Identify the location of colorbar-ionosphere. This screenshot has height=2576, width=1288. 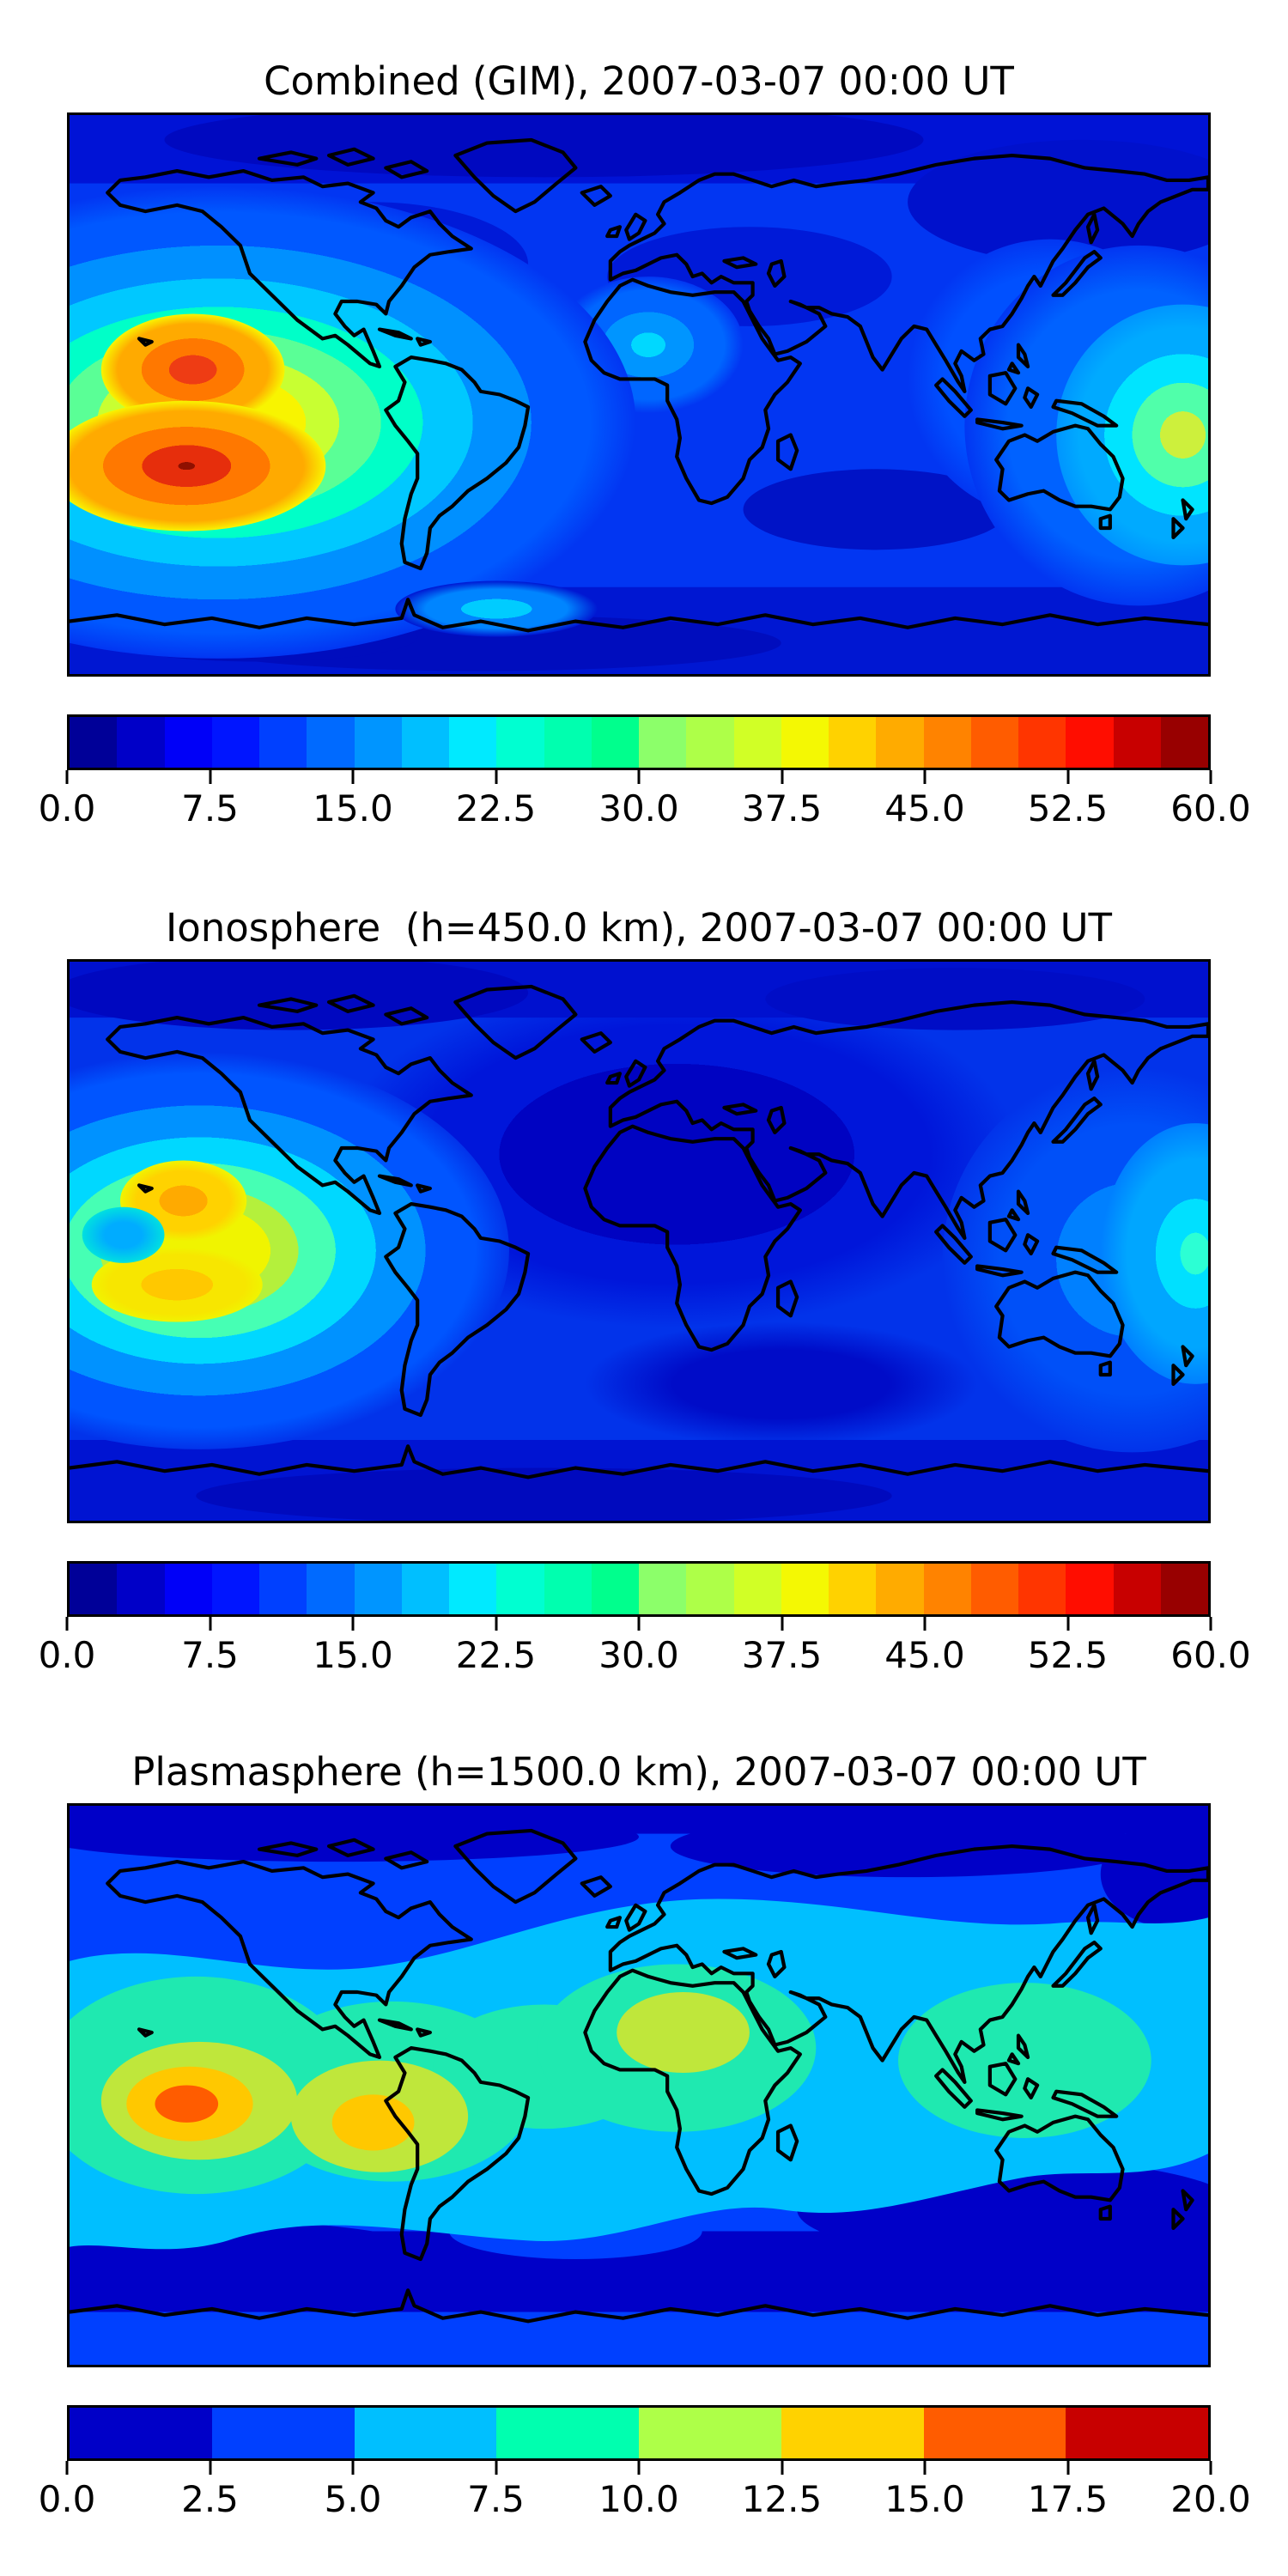
(639, 1589).